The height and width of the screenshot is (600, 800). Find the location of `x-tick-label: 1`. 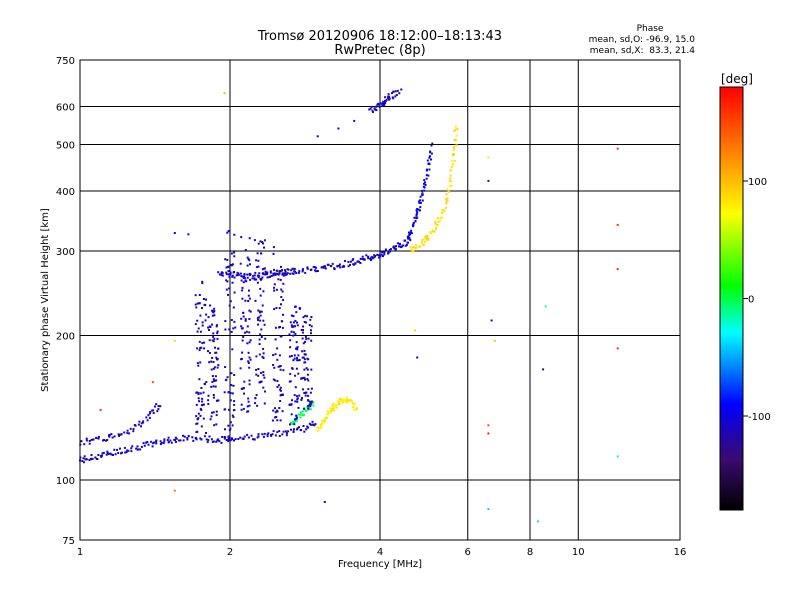

x-tick-label: 1 is located at coordinates (80, 552).